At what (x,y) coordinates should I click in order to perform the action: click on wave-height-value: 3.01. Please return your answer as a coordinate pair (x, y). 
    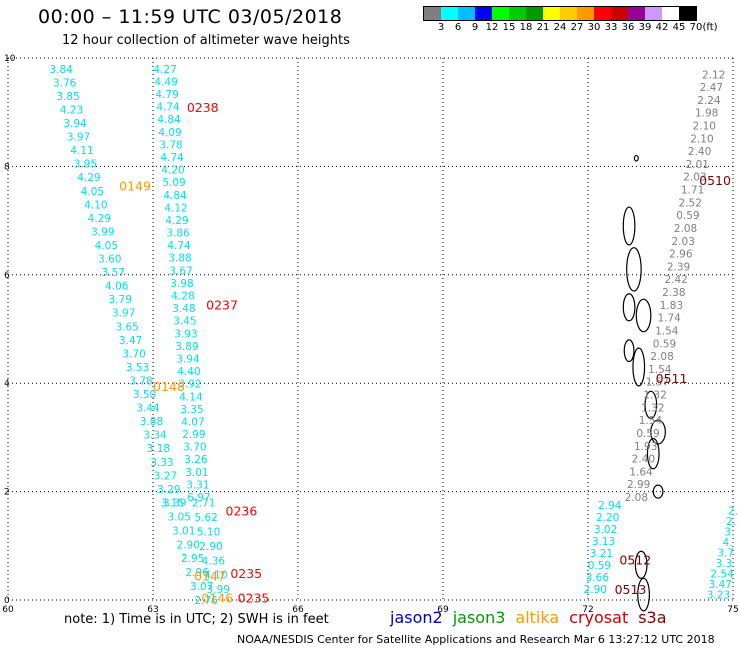
    Looking at the image, I should click on (196, 473).